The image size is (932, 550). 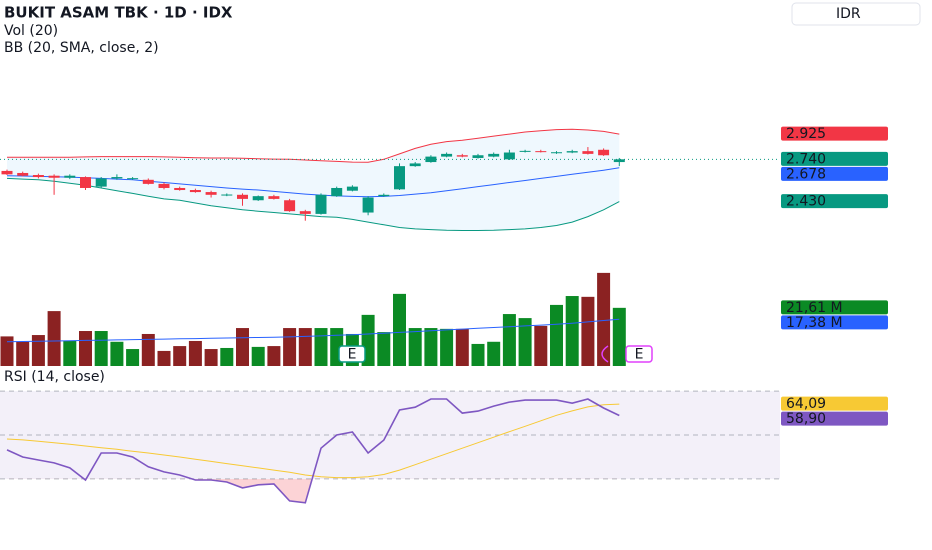 What do you see at coordinates (31, 31) in the screenshot?
I see `volume-legend: Vol (20)` at bounding box center [31, 31].